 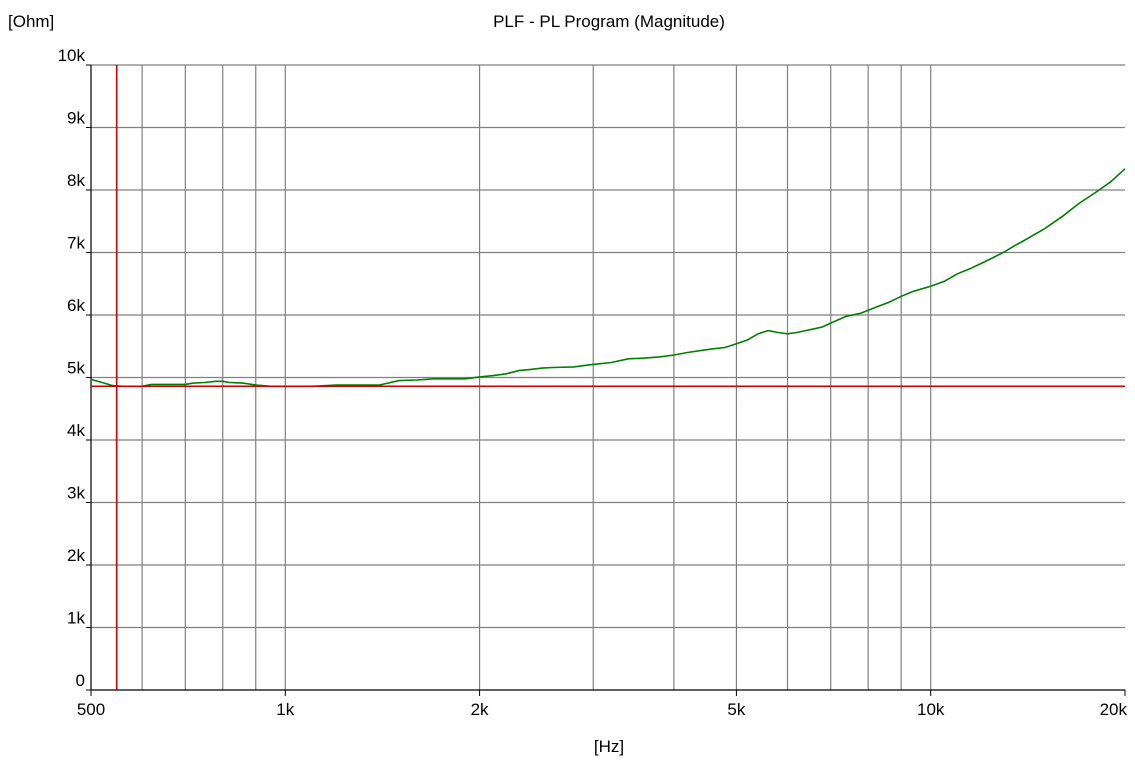 I want to click on x-tick-label: 500, so click(x=91, y=709).